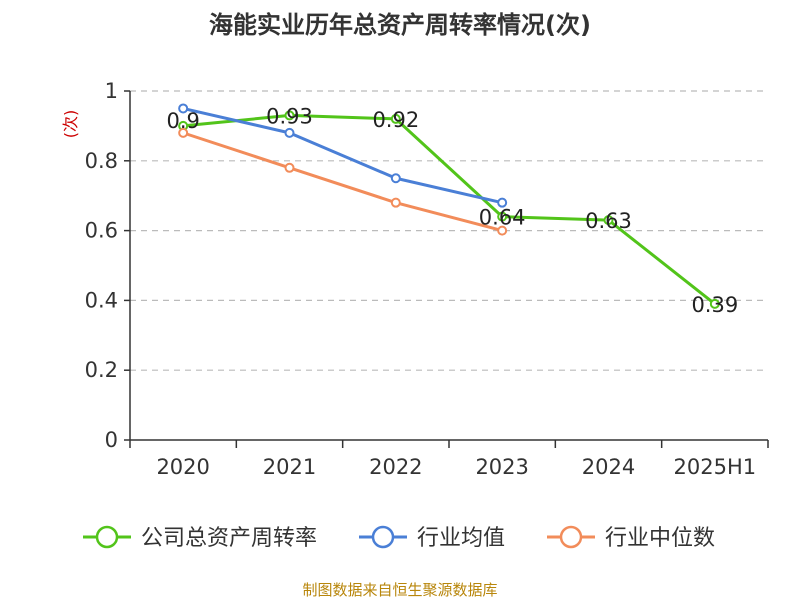 This screenshot has height=600, width=800. What do you see at coordinates (289, 467) in the screenshot?
I see `x-tick-label: 2021` at bounding box center [289, 467].